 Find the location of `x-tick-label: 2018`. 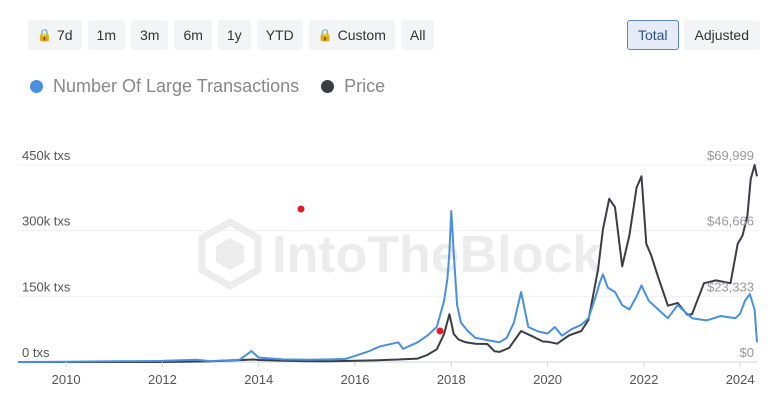

x-tick-label: 2018 is located at coordinates (451, 379).